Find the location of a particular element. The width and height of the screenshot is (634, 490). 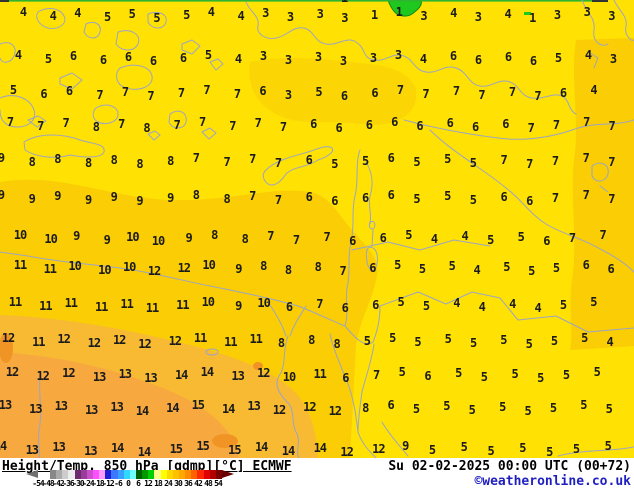

field-green-patch is located at coordinates (404, 8).